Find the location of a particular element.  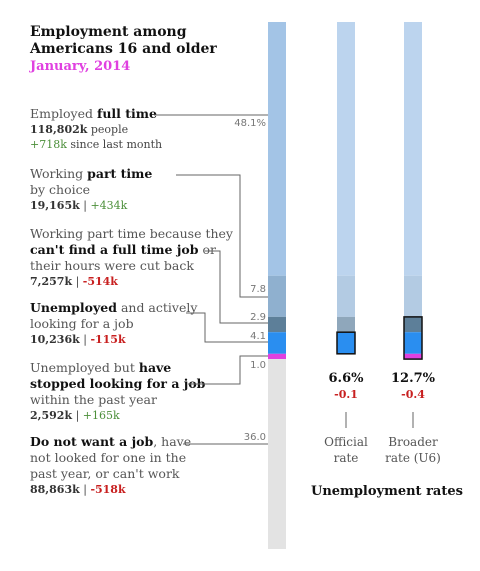

pct-label: 1.0 is located at coordinates (258, 365).